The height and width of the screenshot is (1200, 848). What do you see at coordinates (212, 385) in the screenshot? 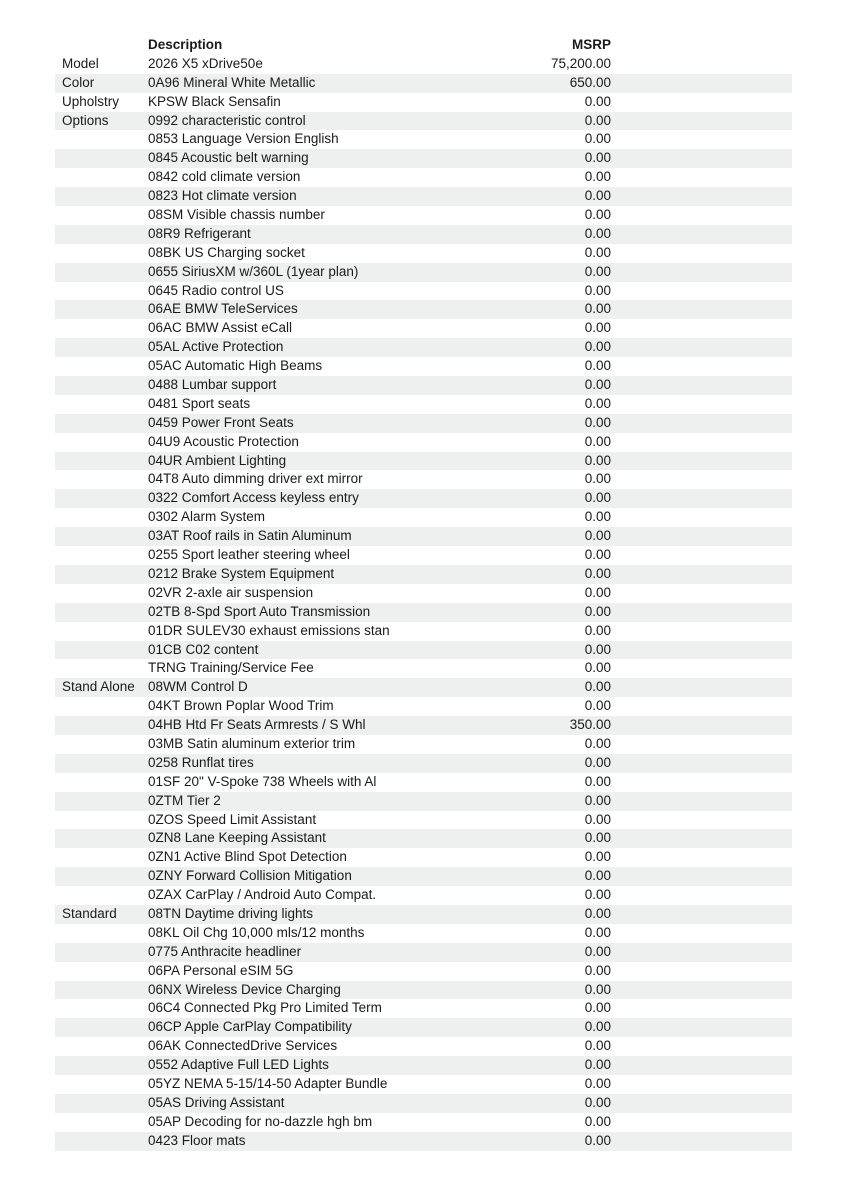
I see `row-description: 0488 Lumbar support` at bounding box center [212, 385].